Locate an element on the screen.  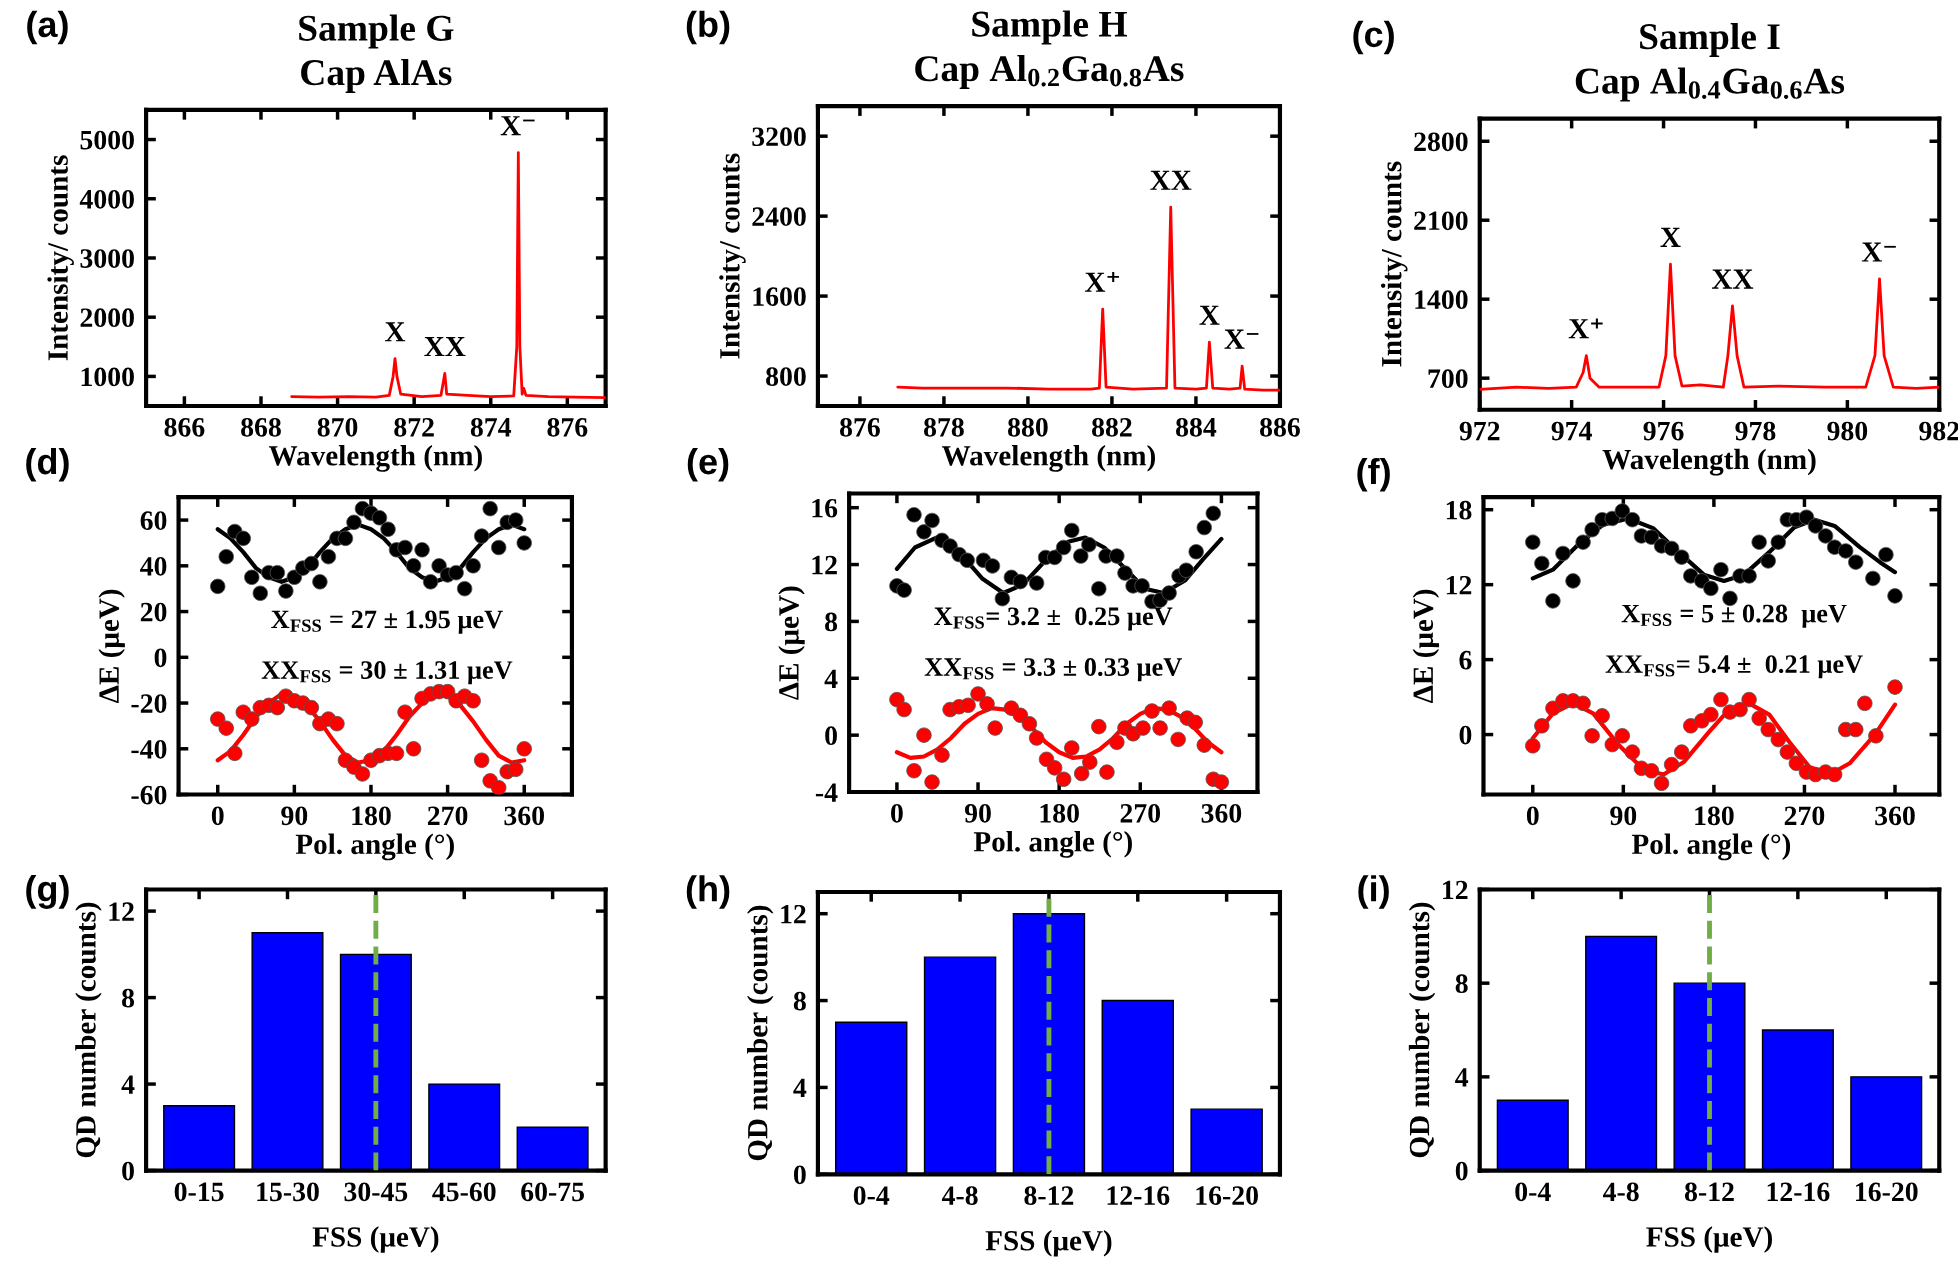
y-tick-label: 20 is located at coordinates (153, 612).